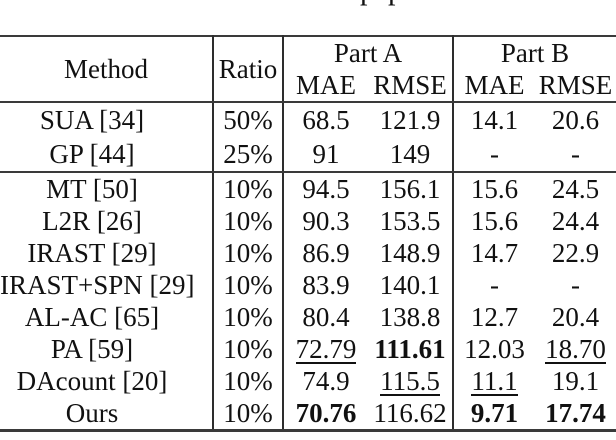 The image size is (616, 440). I want to click on cell-part-a-mae: 68.5, so click(326, 120).